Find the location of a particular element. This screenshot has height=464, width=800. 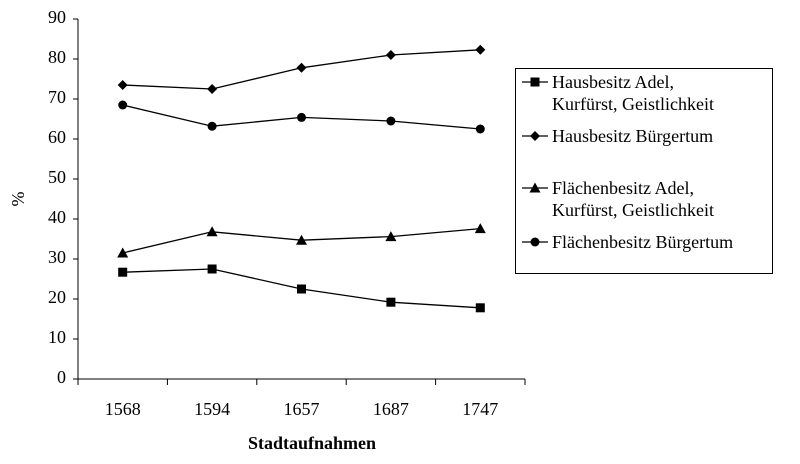

y-tick-label: 20 is located at coordinates (57, 297).